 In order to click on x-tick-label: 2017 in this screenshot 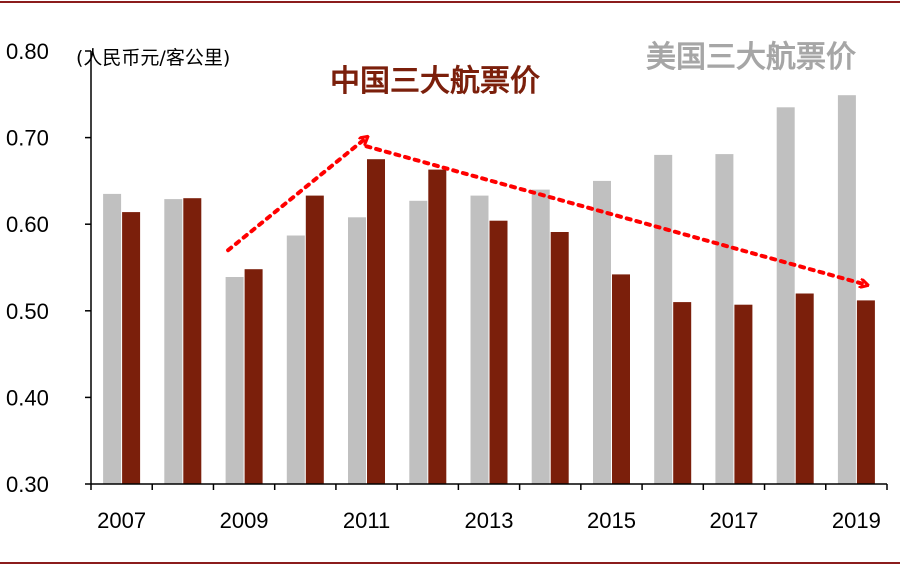, I will do `click(733, 520)`.